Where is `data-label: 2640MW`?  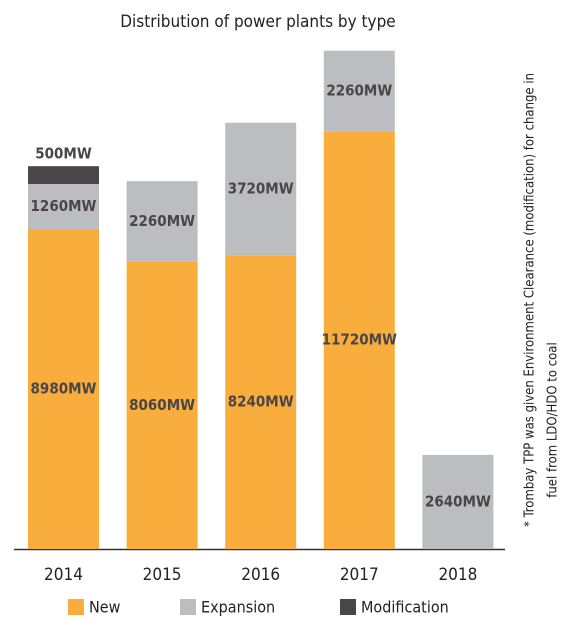
data-label: 2640MW is located at coordinates (458, 501).